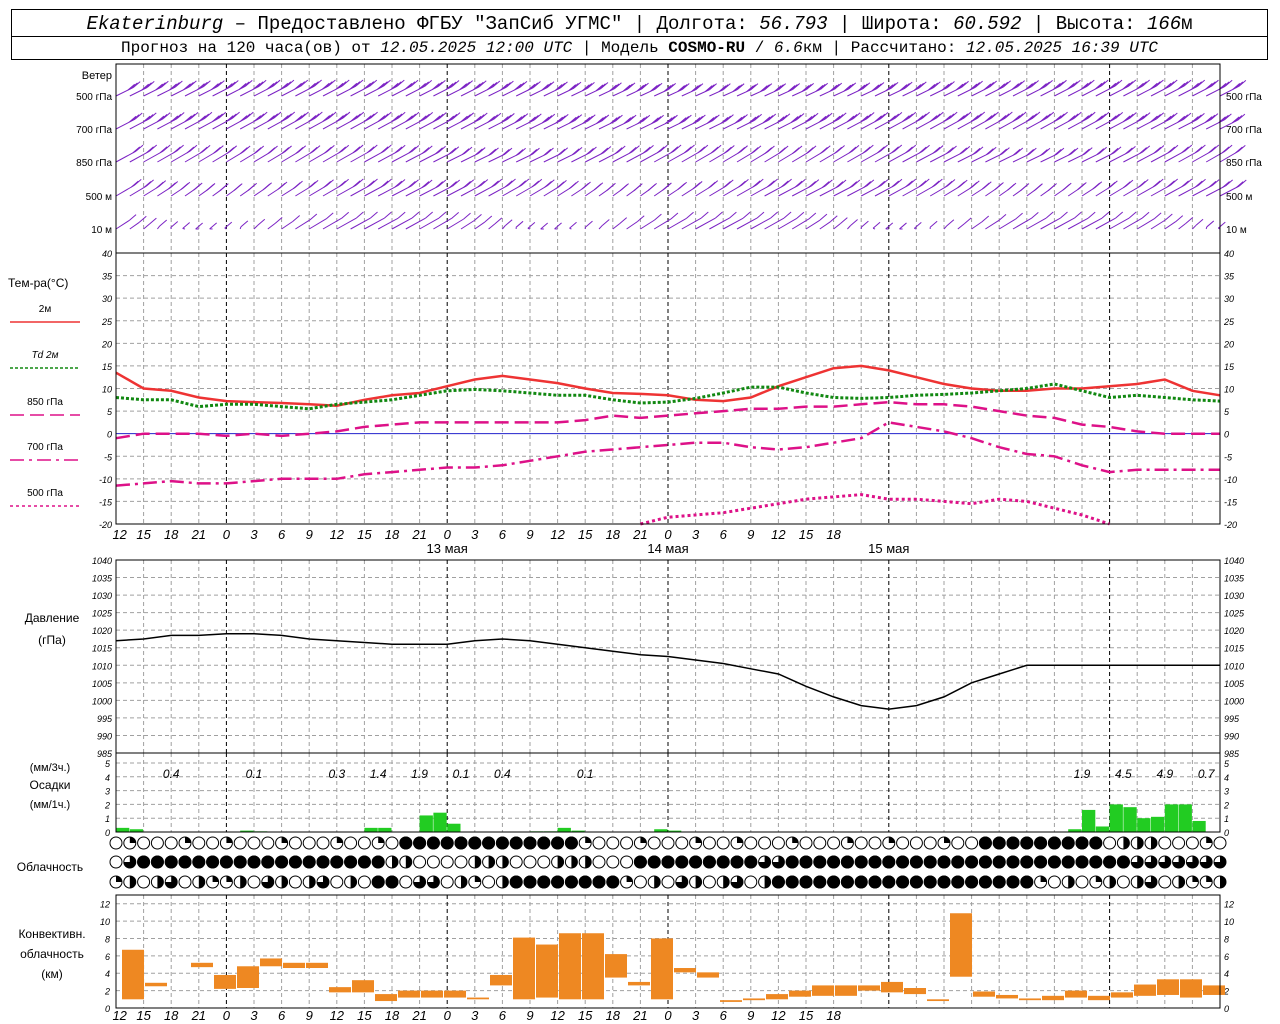  I want to click on press-tick-left: 985, so click(105, 754).